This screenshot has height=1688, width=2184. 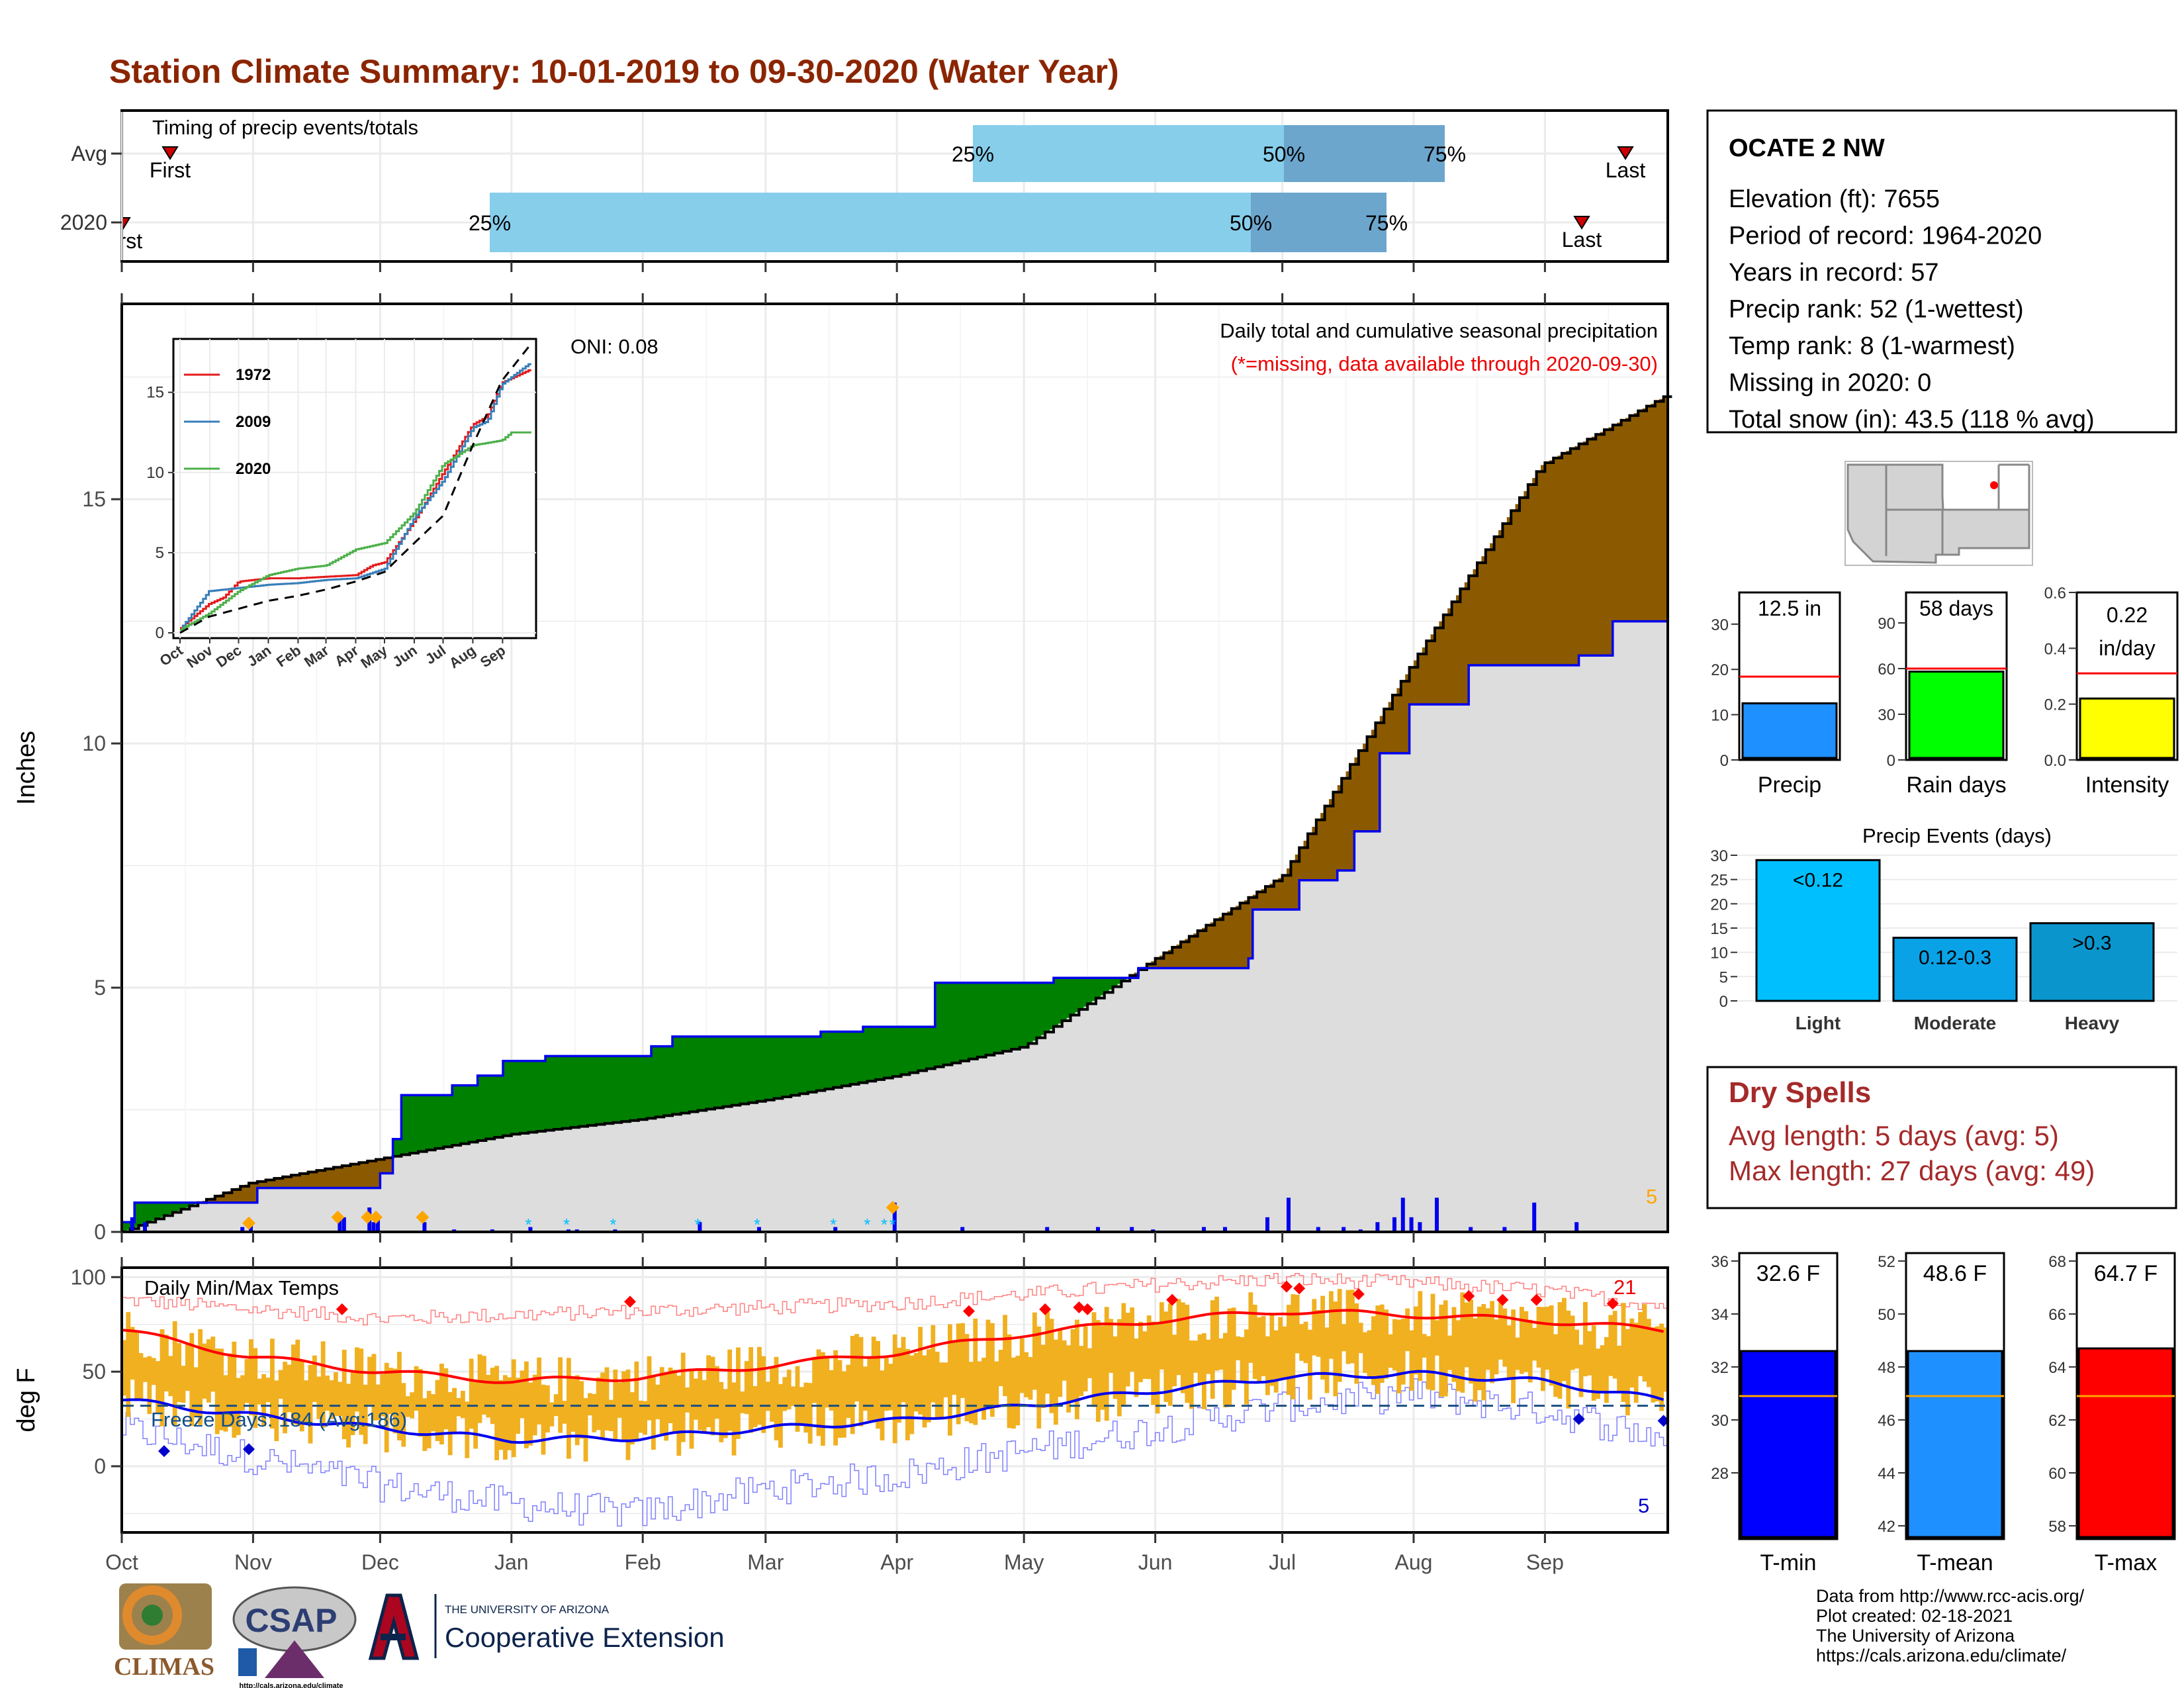 I want to click on station-info-line: Missing in 2020: 0, so click(x=1830, y=383).